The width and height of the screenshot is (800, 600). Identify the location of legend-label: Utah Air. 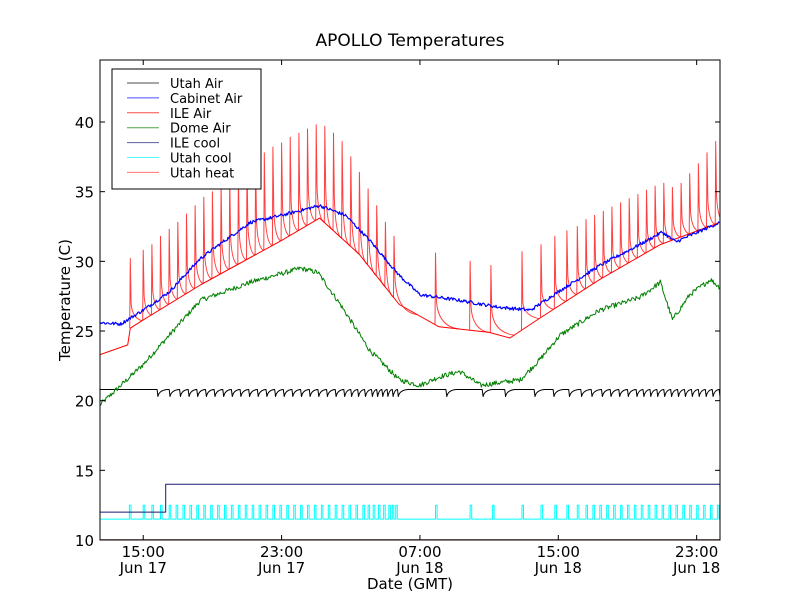
(196, 84).